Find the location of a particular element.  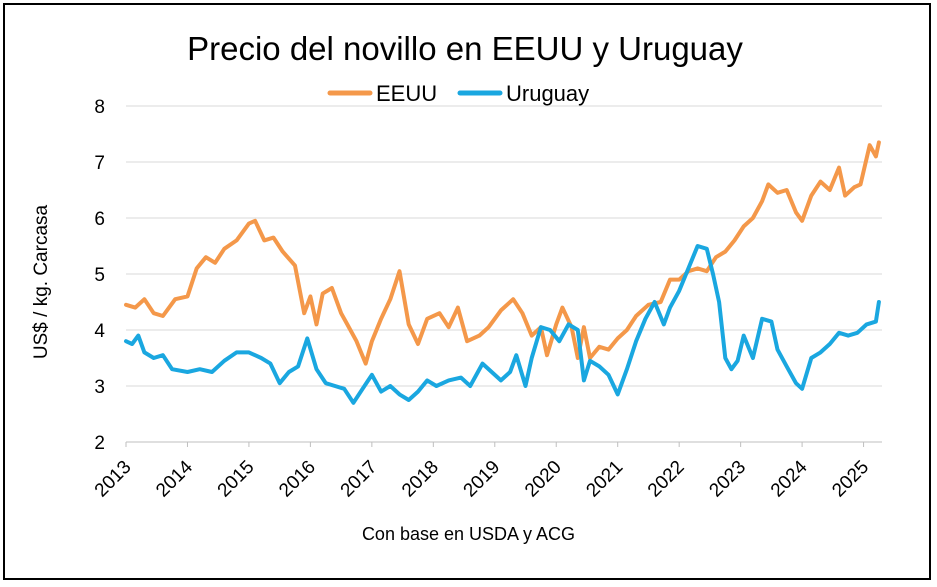

x-tick-label: 2013 is located at coordinates (113, 479).